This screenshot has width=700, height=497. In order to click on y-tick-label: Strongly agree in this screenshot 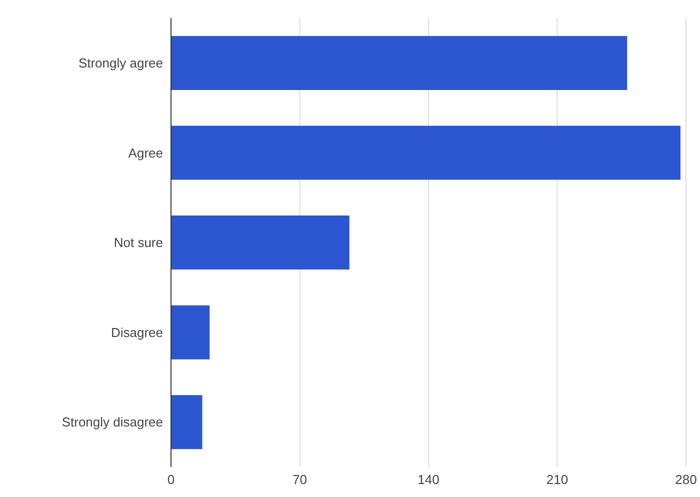, I will do `click(120, 63)`.